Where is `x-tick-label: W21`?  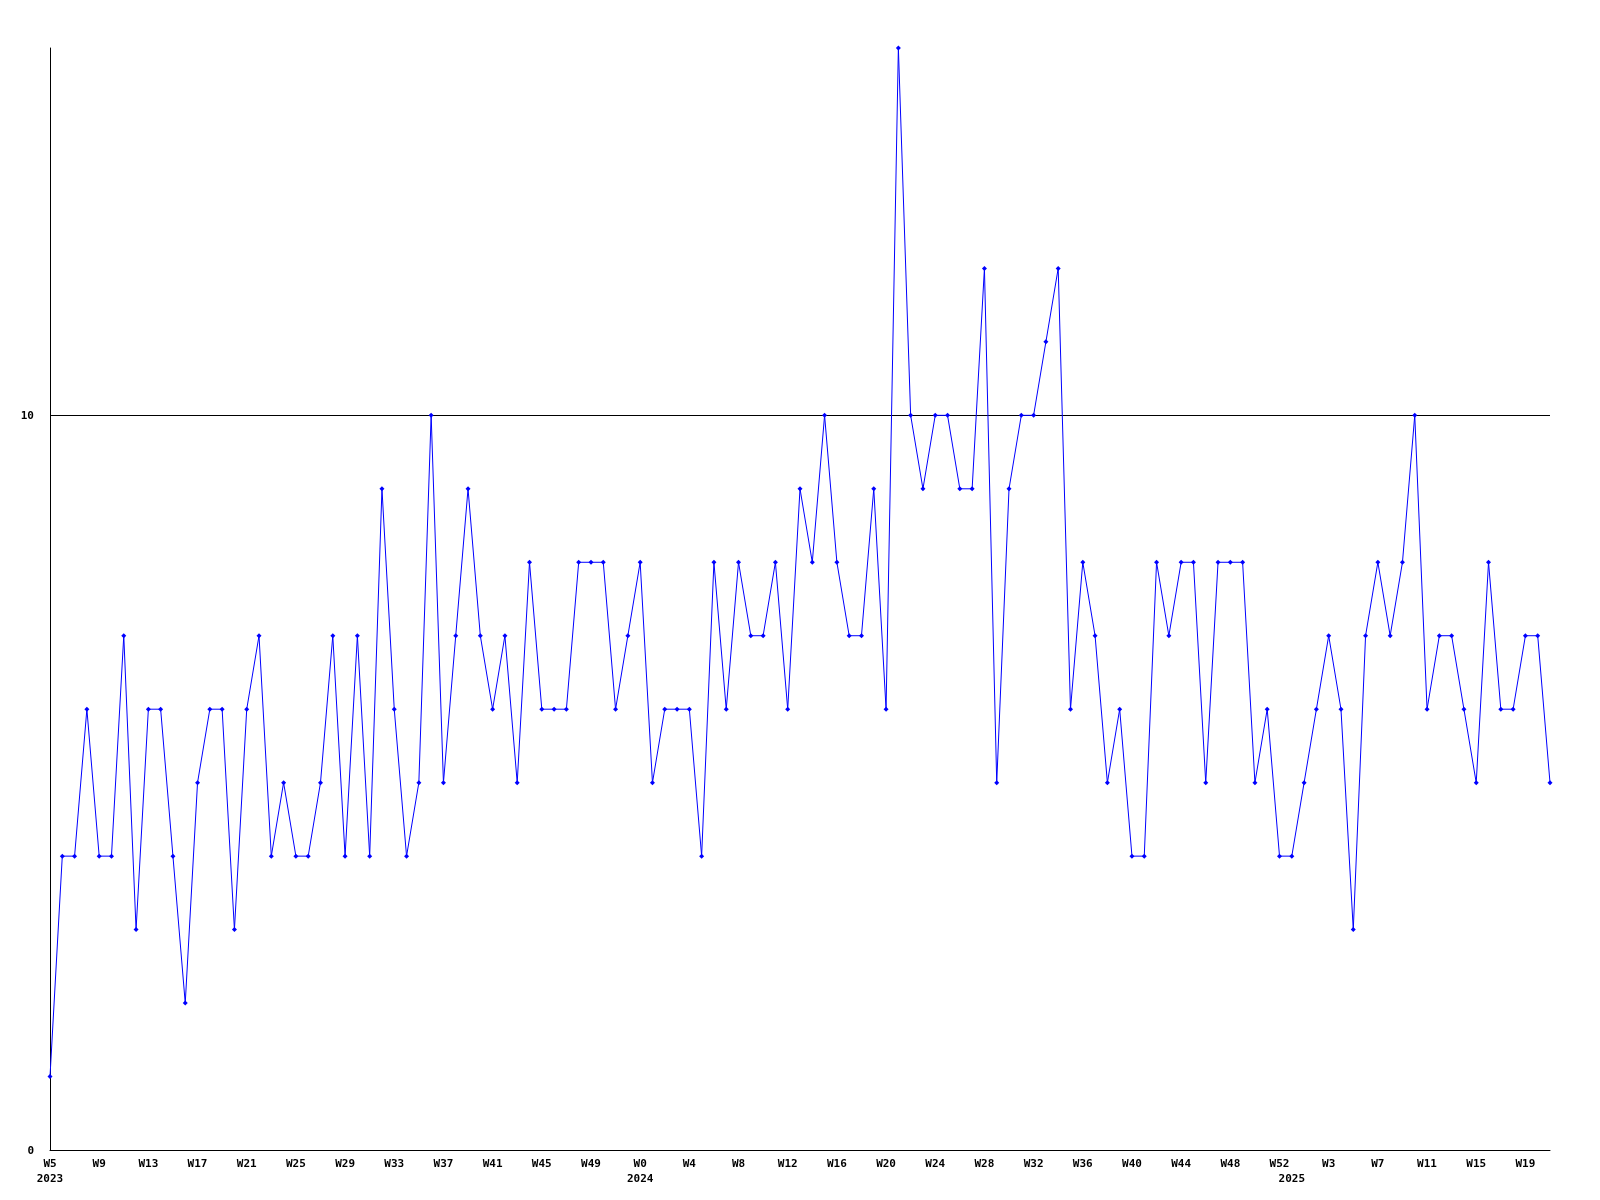
x-tick-label: W21 is located at coordinates (247, 1163).